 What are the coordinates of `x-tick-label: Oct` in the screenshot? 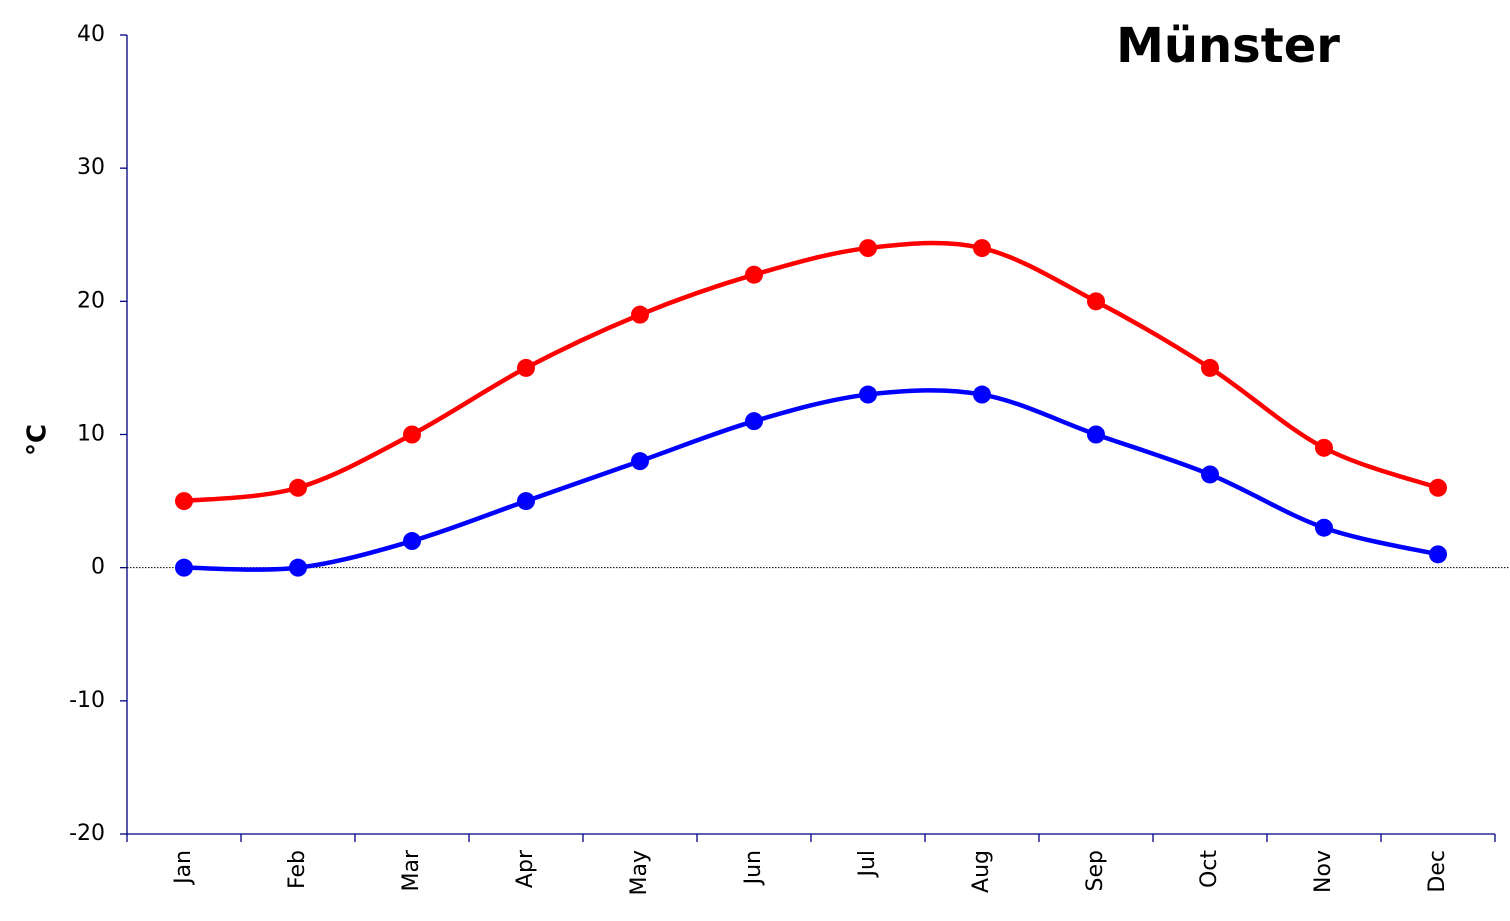 It's located at (1209, 869).